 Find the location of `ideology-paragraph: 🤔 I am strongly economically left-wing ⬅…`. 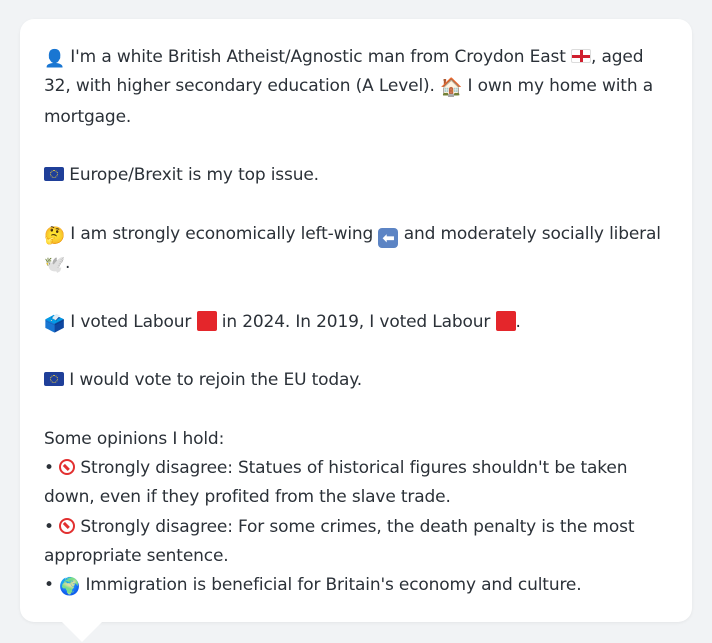

ideology-paragraph: 🤔 I am strongly economically left-wing ⬅… is located at coordinates (356, 249).